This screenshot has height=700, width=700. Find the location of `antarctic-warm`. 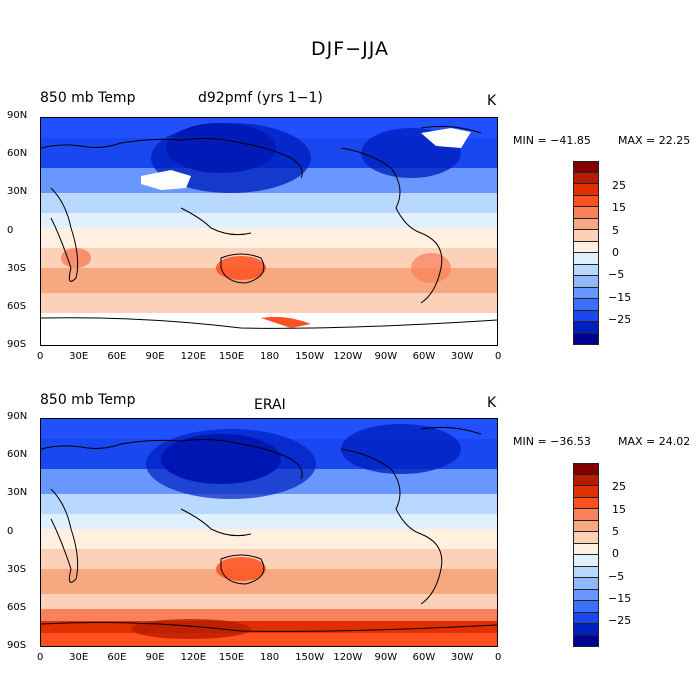

antarctic-warm is located at coordinates (191, 629).